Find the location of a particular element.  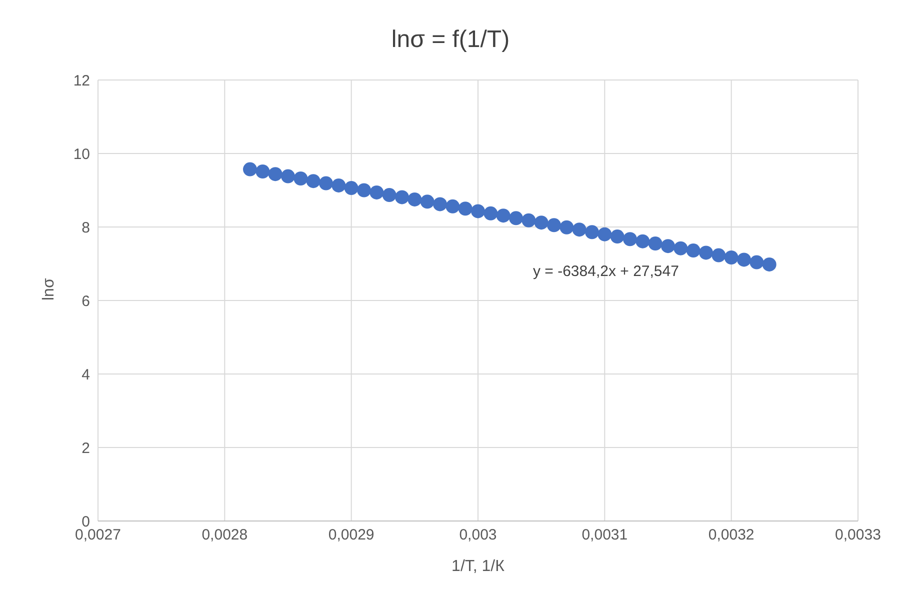

x-tick-label: 0,0029 is located at coordinates (351, 535).